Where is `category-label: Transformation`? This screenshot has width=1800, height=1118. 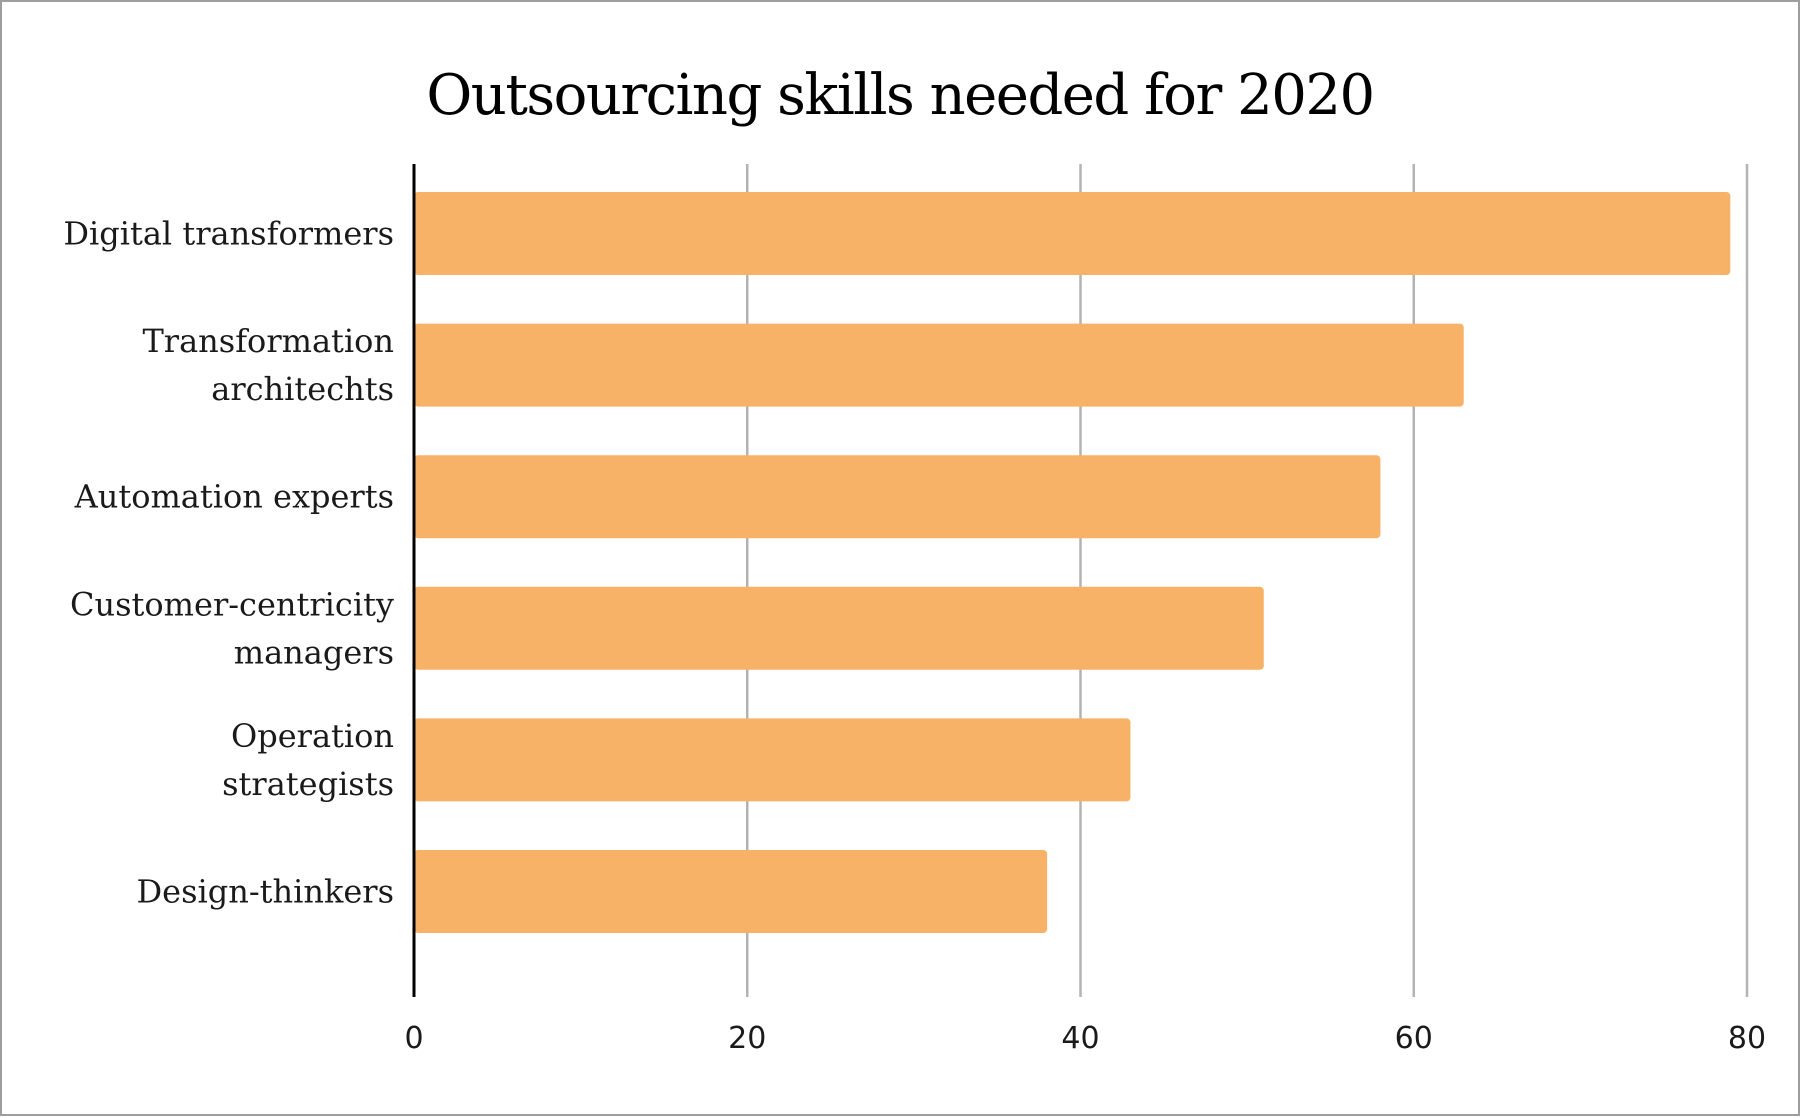 category-label: Transformation is located at coordinates (268, 341).